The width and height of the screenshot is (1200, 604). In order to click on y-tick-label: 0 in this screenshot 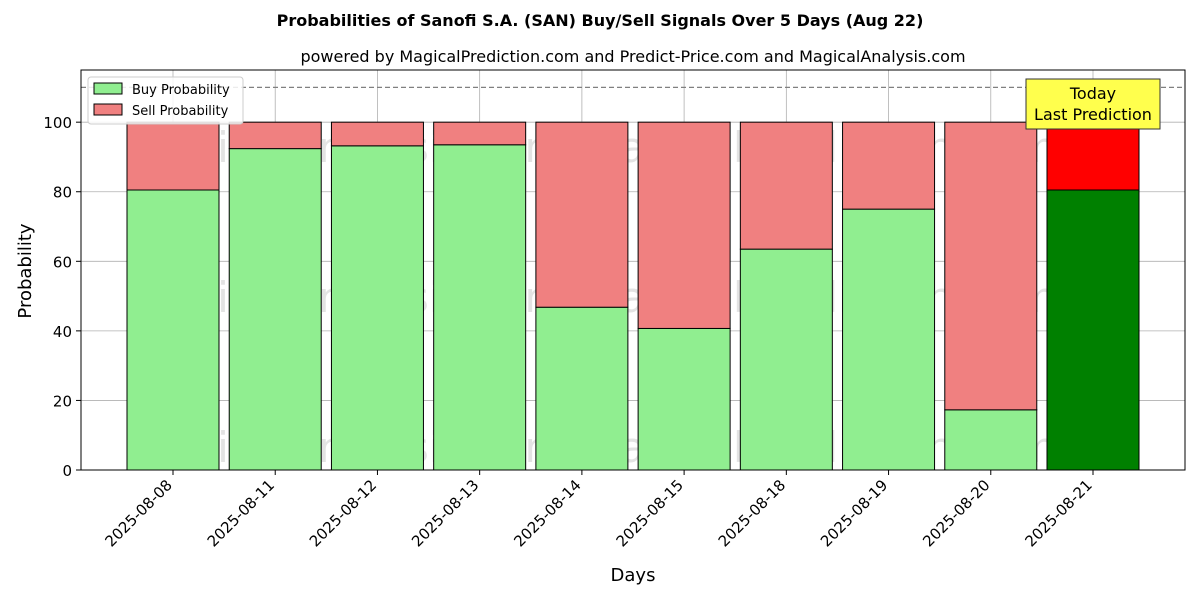, I will do `click(67, 471)`.